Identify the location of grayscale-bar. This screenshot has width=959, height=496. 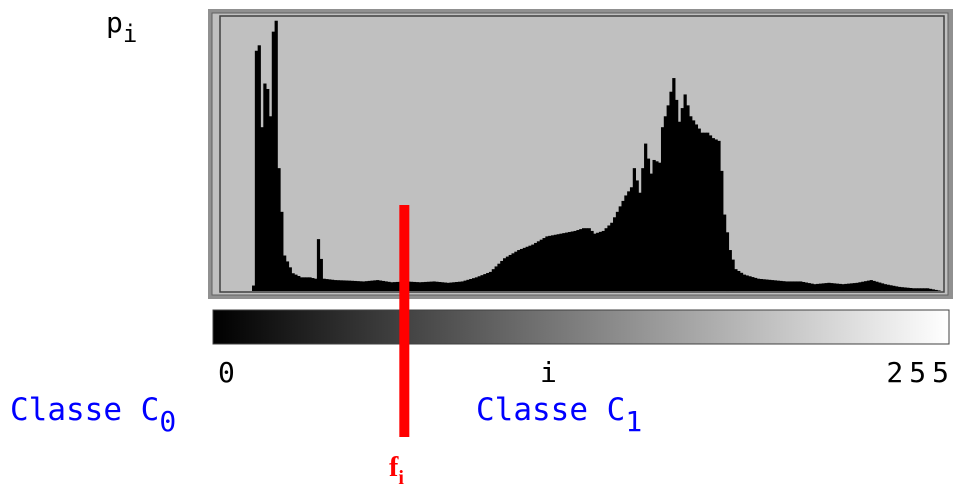
(581, 327).